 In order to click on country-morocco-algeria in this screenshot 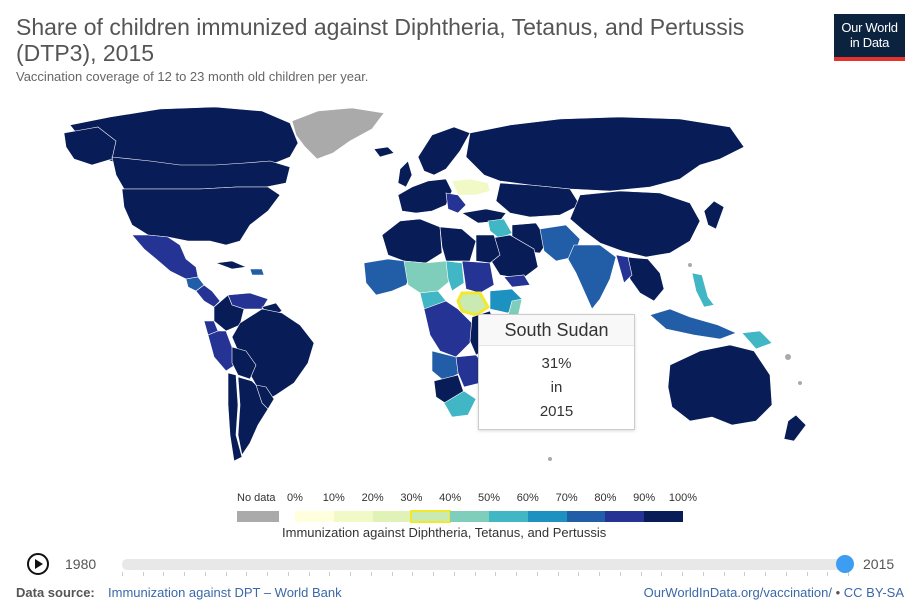, I will do `click(412, 241)`.